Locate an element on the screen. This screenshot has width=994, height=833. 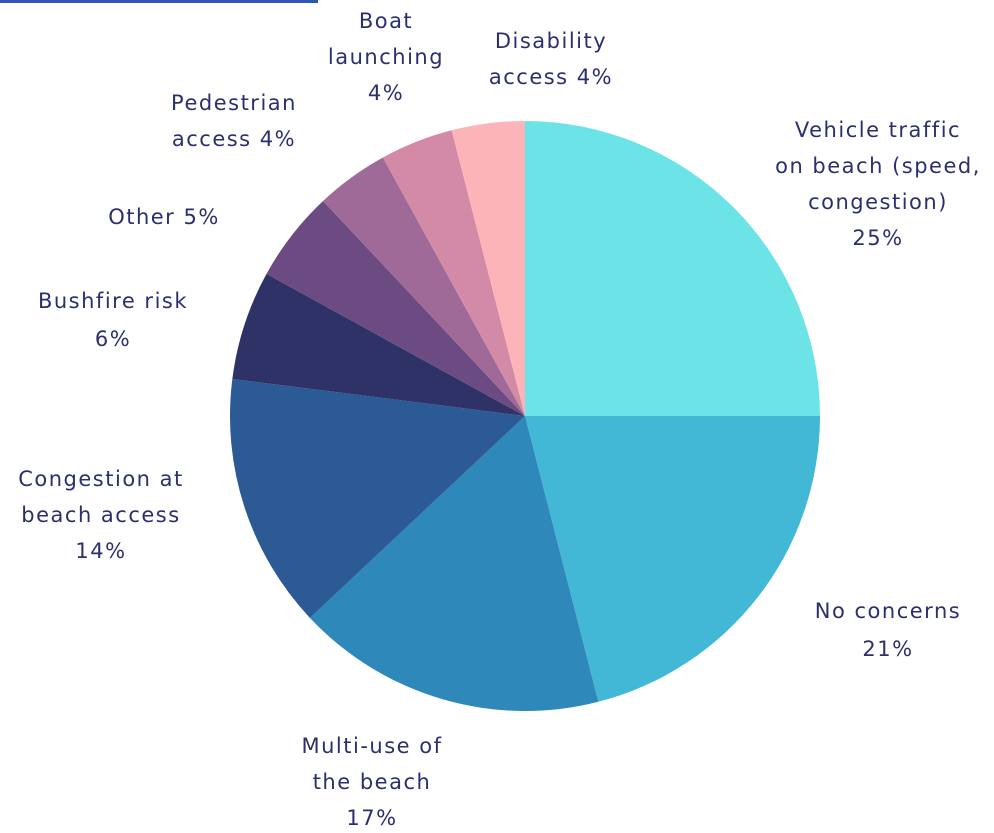
pie-label-line: the beach is located at coordinates (372, 782).